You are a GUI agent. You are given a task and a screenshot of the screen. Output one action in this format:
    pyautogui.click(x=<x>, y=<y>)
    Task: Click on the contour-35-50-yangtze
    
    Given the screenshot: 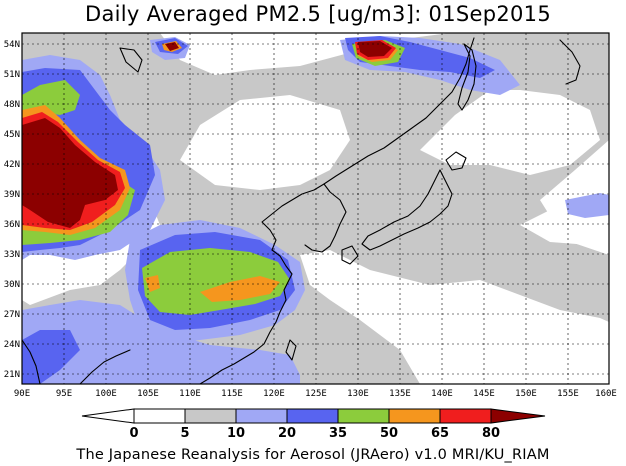 What is the action you would take?
    pyautogui.click(x=216, y=281)
    